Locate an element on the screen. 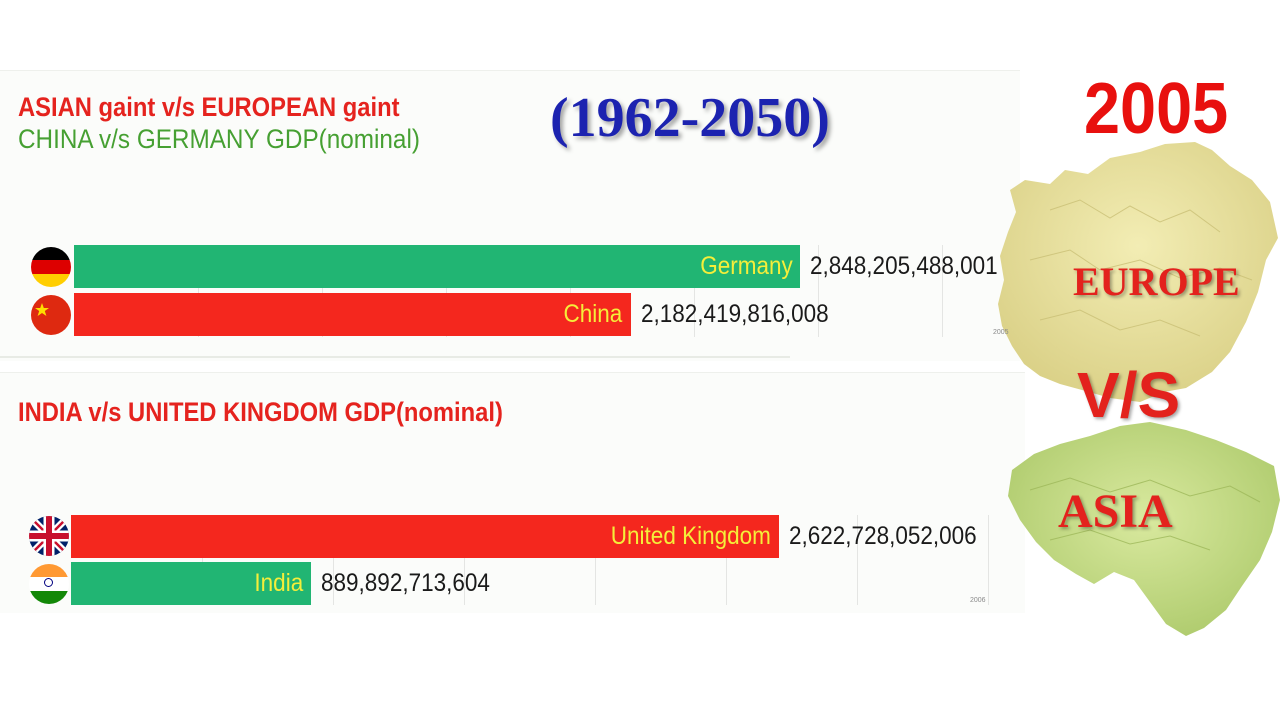 The height and width of the screenshot is (720, 1280). bar-india: India is located at coordinates (191, 583).